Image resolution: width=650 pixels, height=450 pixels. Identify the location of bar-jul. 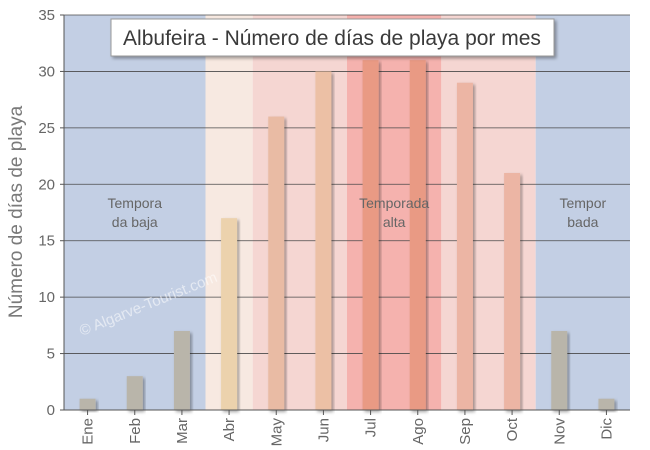
(370, 235).